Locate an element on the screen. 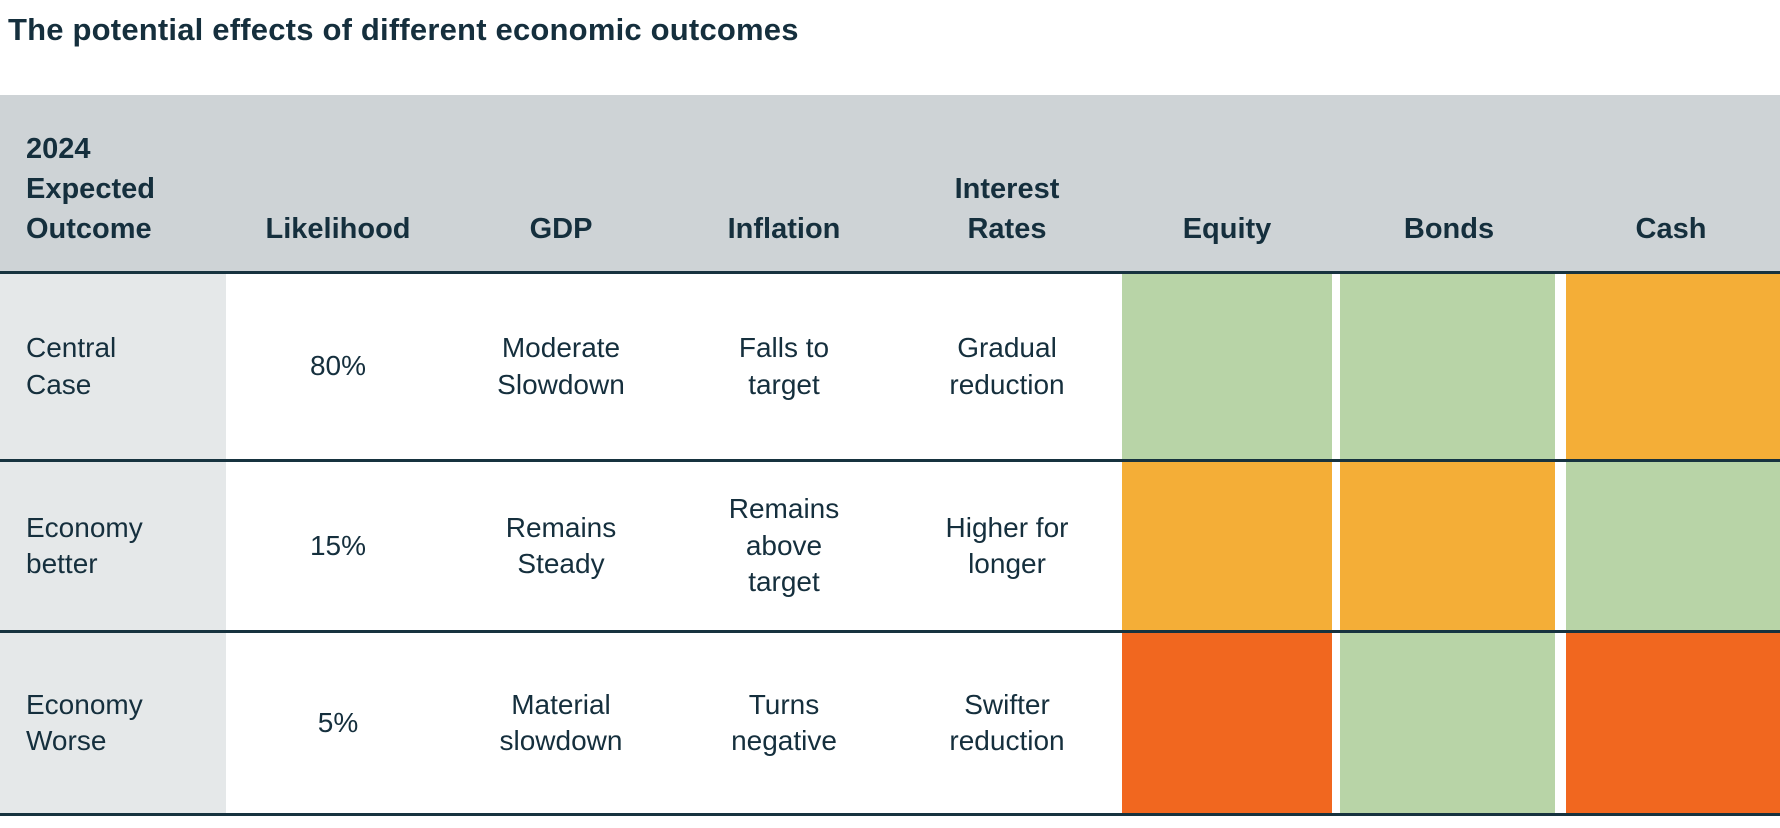  inflation-value: Remains above target is located at coordinates (784, 545).